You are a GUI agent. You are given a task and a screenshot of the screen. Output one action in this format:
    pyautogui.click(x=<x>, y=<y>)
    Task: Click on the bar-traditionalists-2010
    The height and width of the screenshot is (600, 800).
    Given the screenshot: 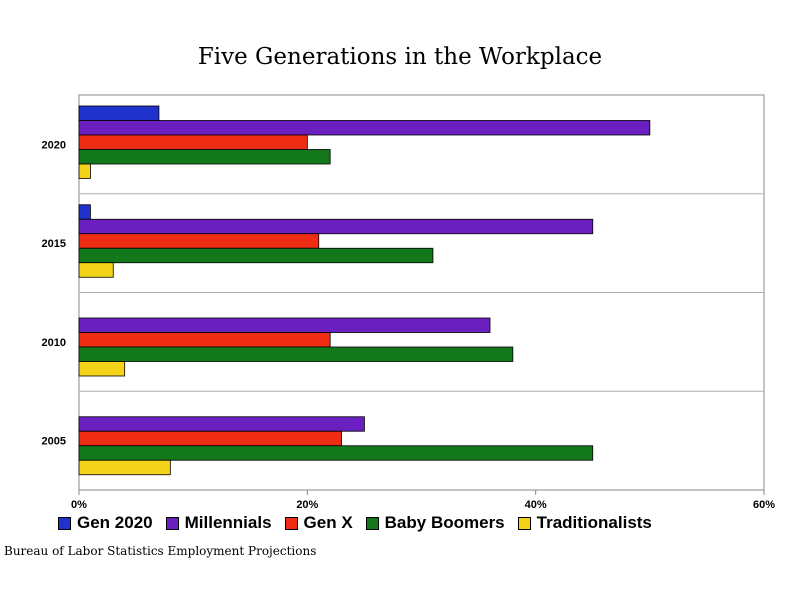 What is the action you would take?
    pyautogui.click(x=102, y=369)
    